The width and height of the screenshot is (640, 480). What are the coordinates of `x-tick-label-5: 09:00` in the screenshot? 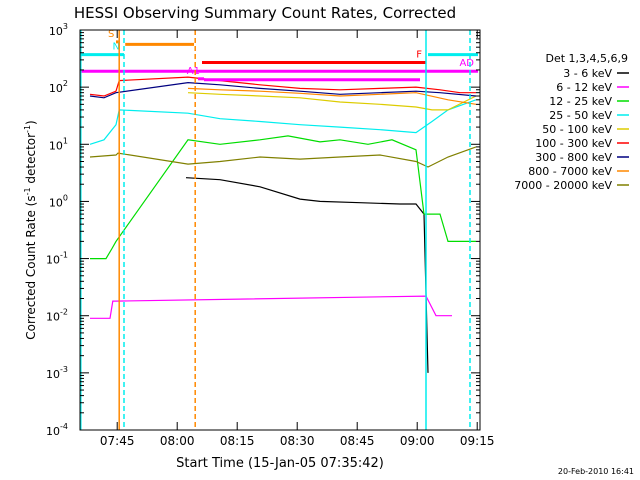 It's located at (417, 441).